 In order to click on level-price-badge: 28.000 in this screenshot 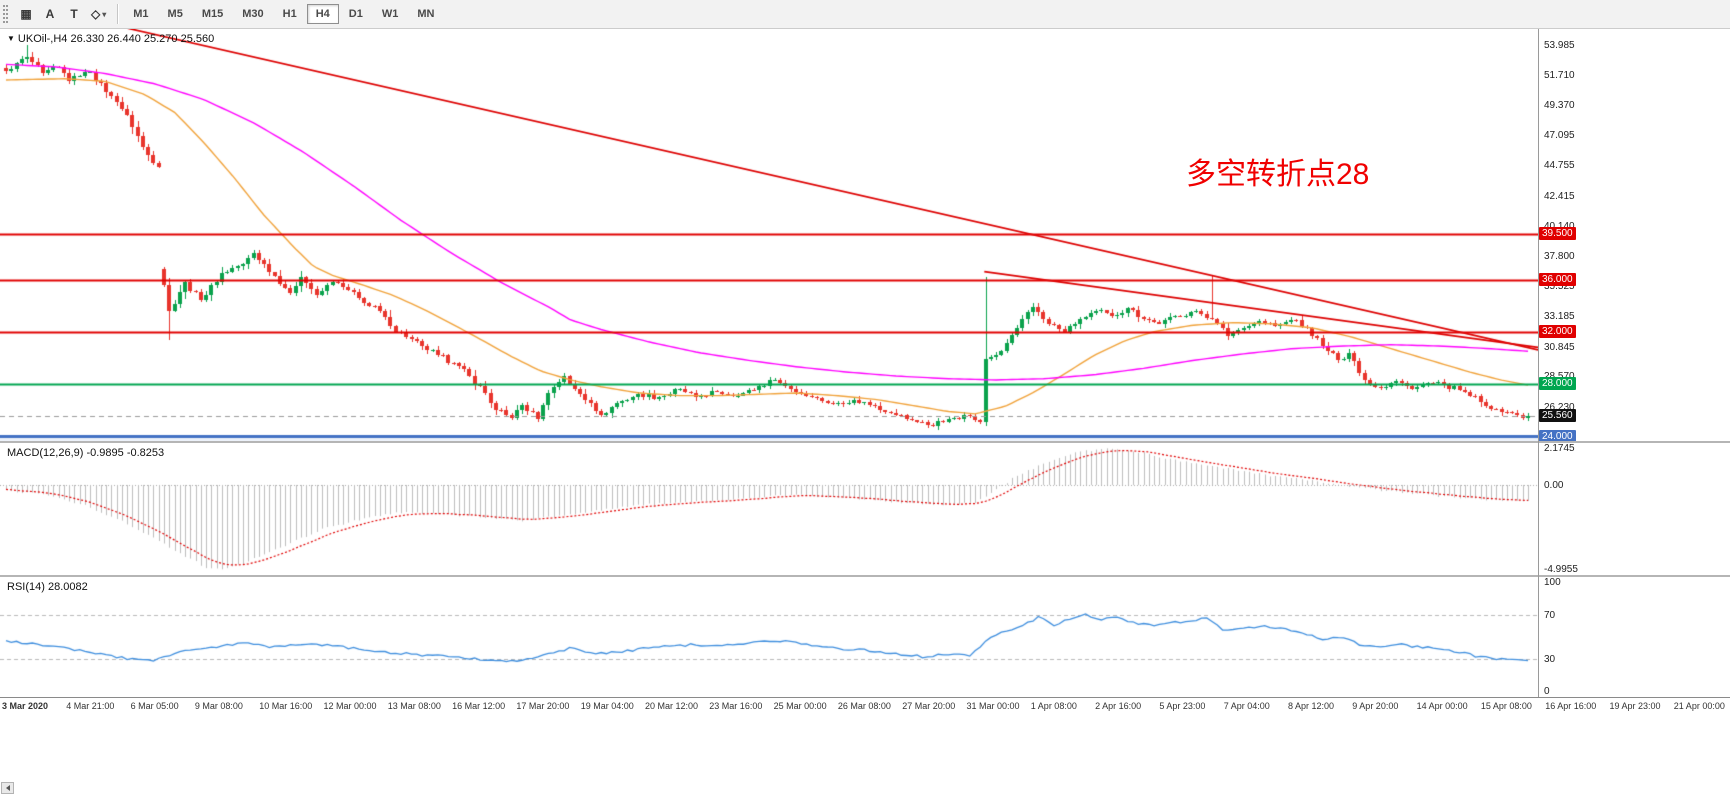, I will do `click(1557, 384)`.